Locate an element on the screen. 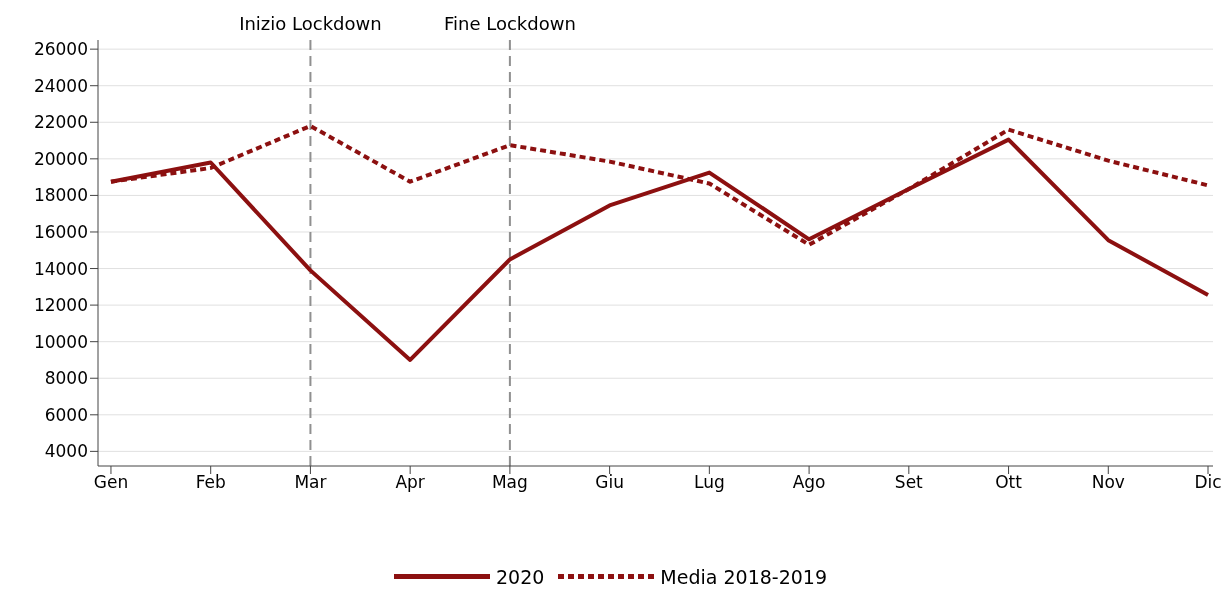 The image size is (1229, 601). x-tick-label: Set is located at coordinates (909, 482).